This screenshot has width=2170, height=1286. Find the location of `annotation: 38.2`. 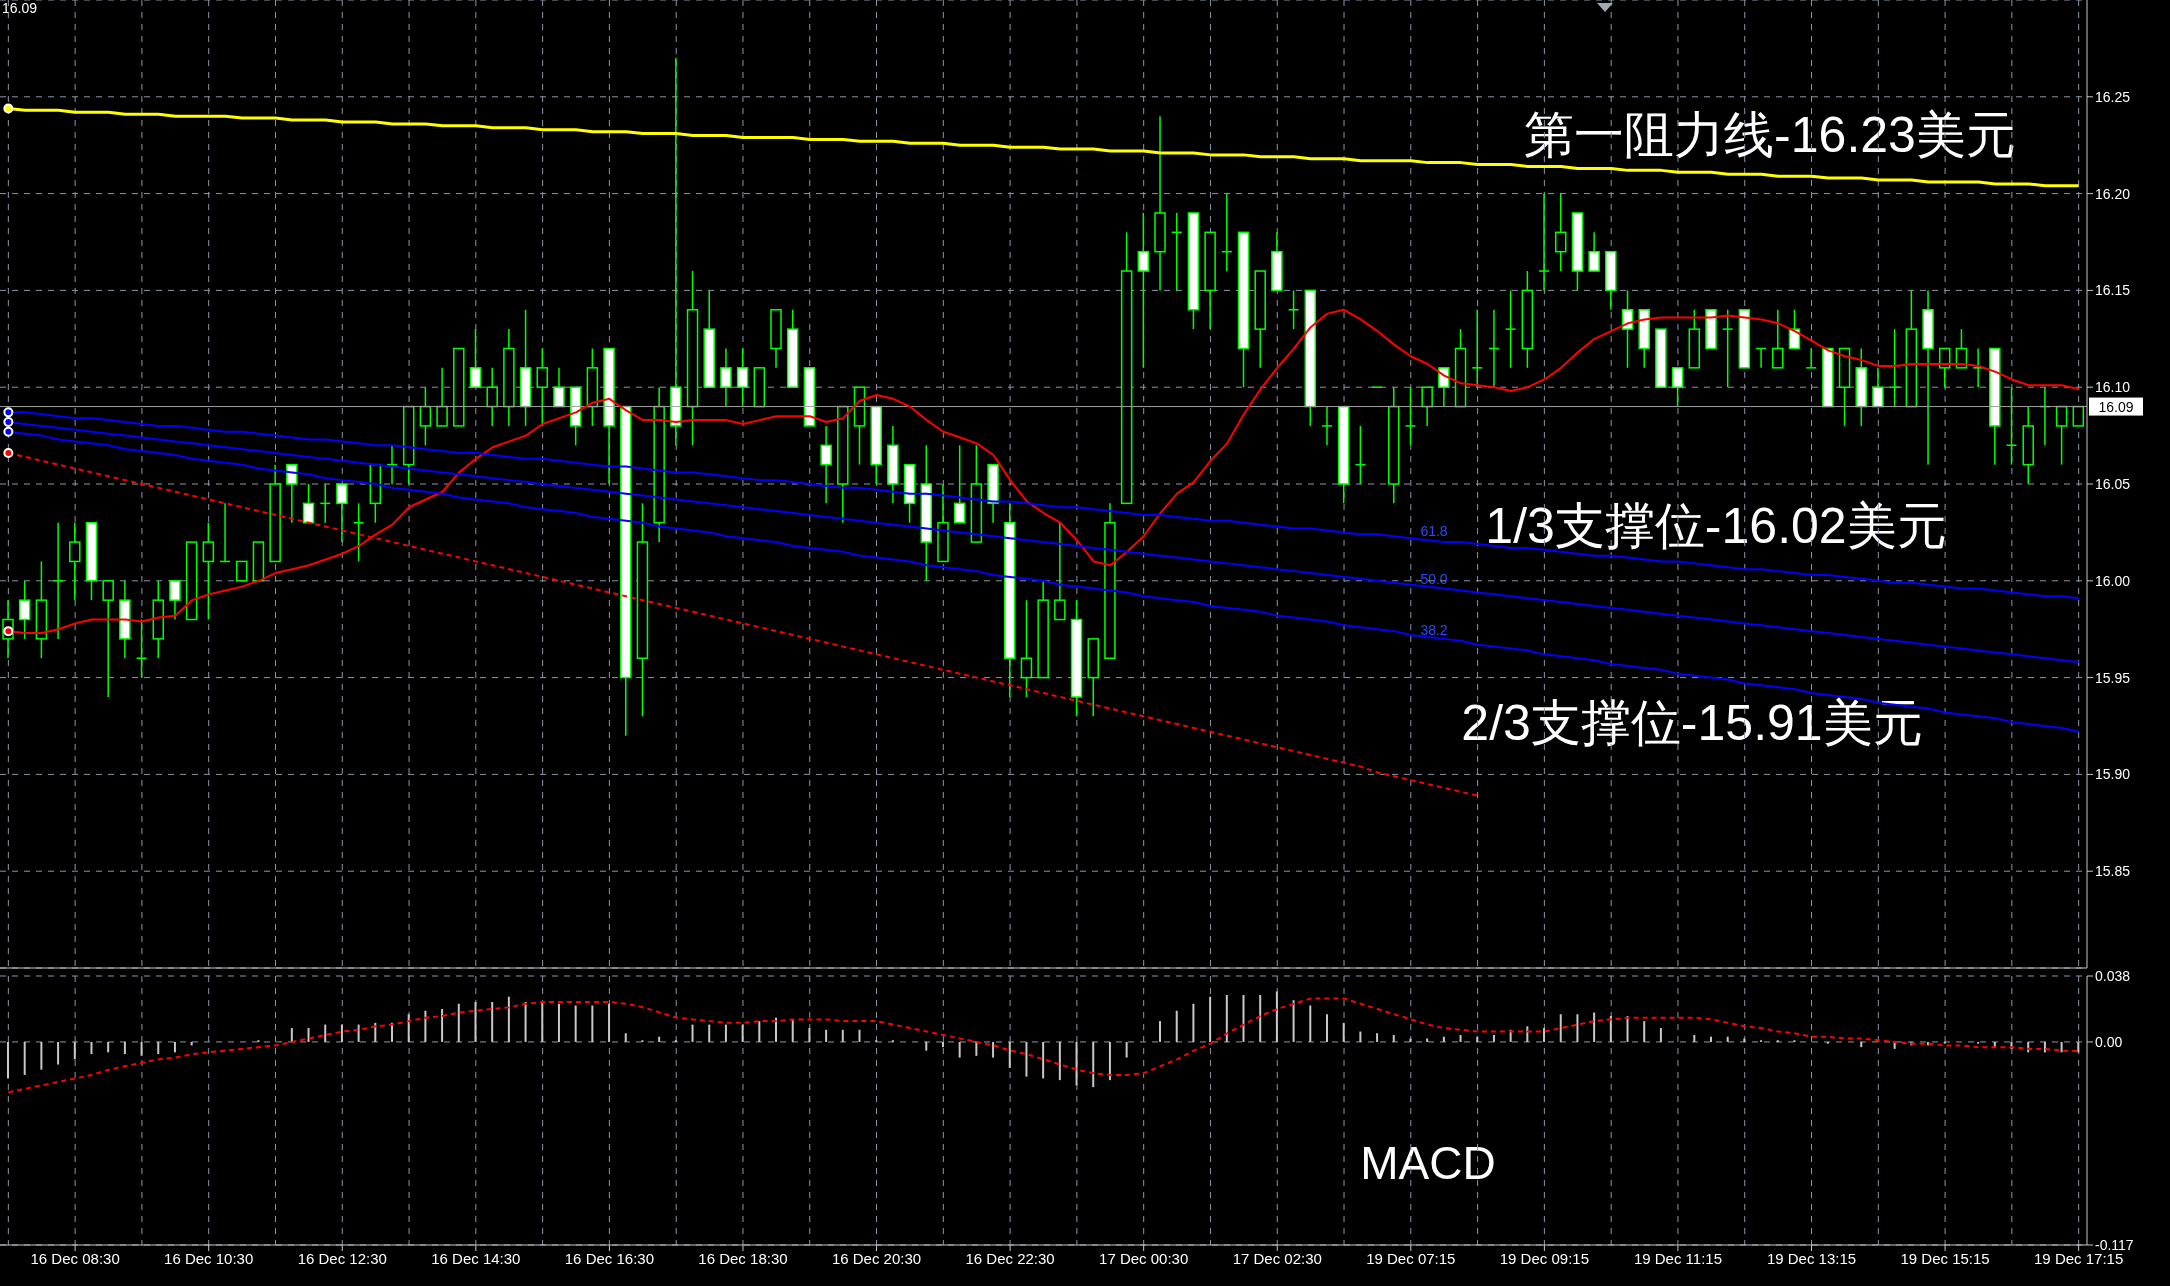

annotation: 38.2 is located at coordinates (1434, 630).